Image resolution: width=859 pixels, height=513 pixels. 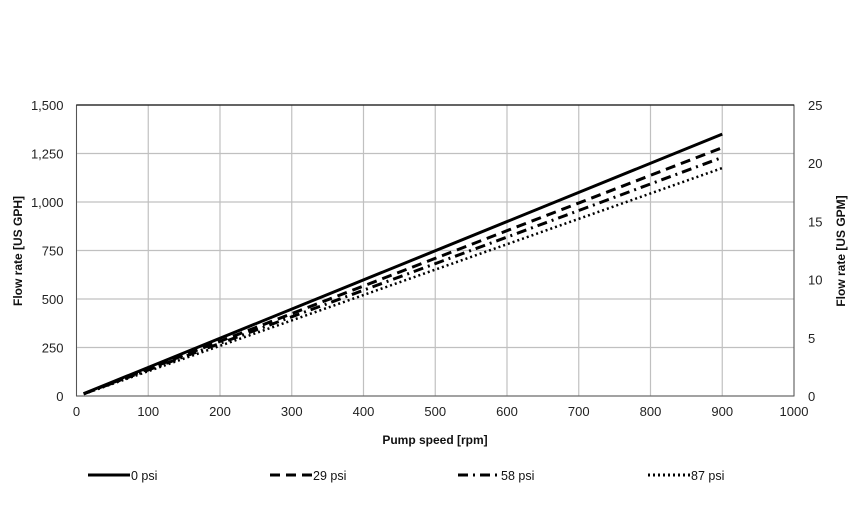 I want to click on y-tick-label: 1,000, so click(x=47, y=202).